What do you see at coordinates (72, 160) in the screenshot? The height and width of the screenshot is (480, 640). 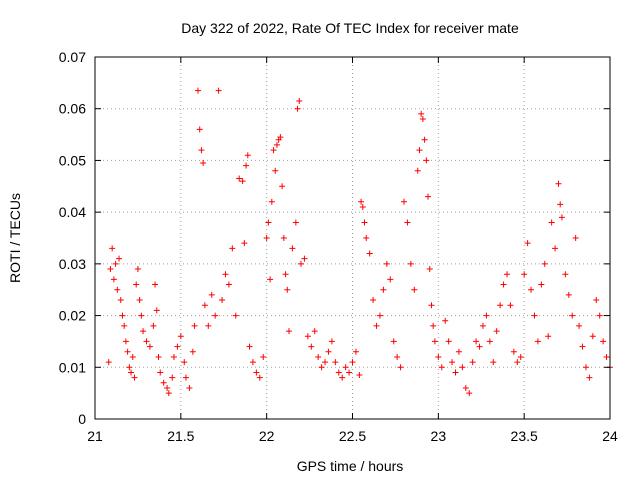 I see `y-tick-label: 0.05` at bounding box center [72, 160].